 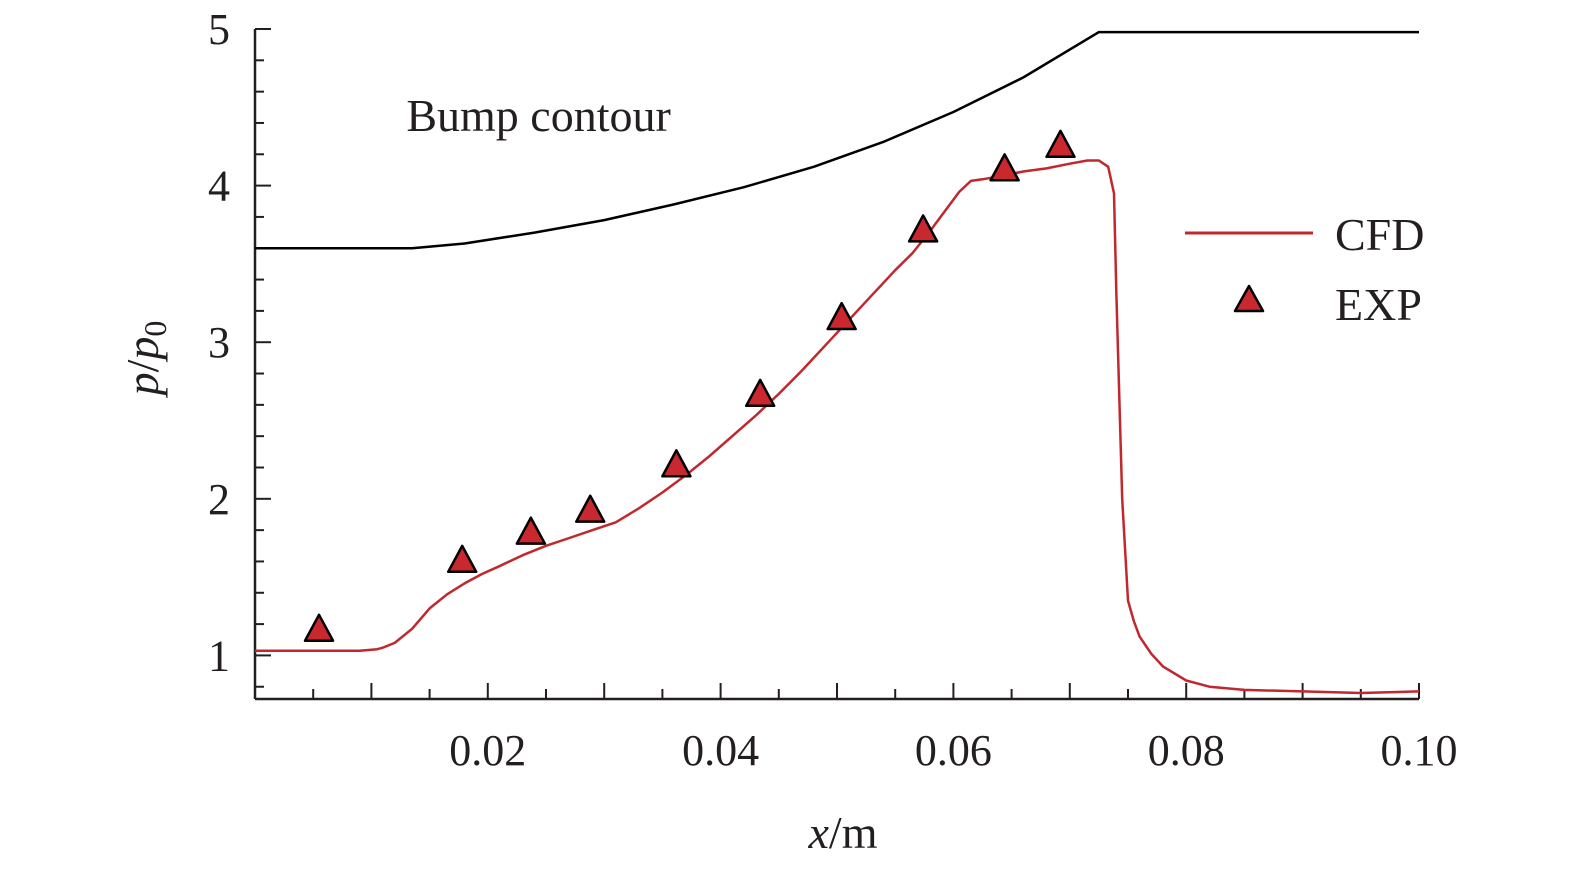 I want to click on y-tick-label: 1, so click(x=219, y=655).